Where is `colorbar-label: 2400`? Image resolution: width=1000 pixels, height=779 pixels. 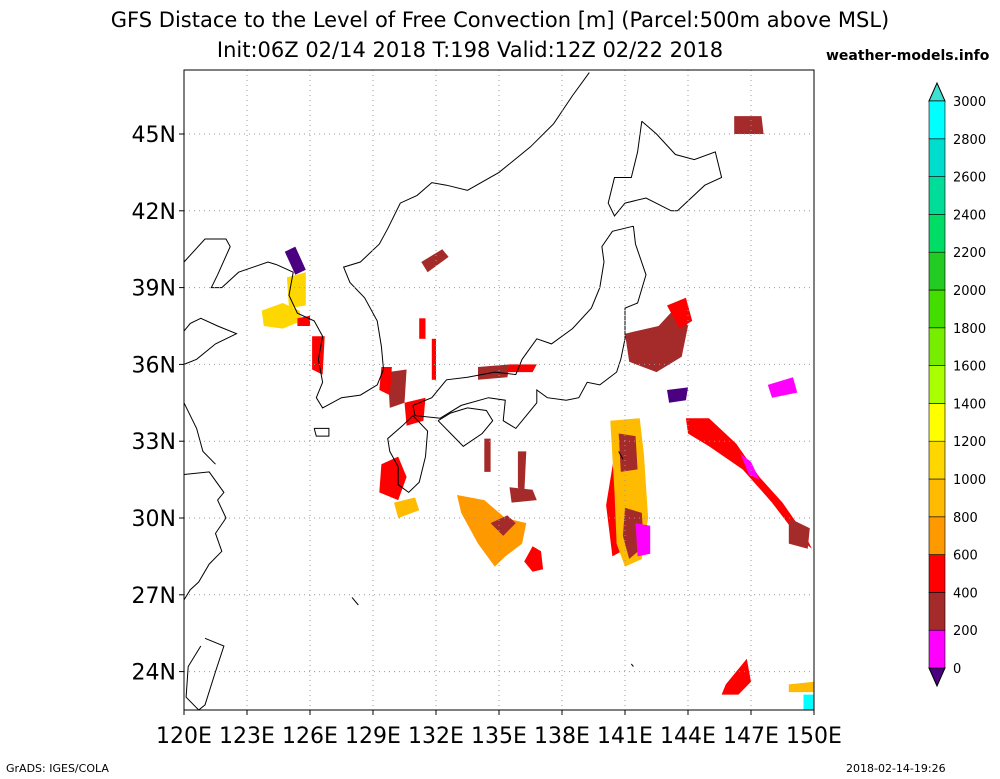
colorbar-label: 2400 is located at coordinates (969, 215).